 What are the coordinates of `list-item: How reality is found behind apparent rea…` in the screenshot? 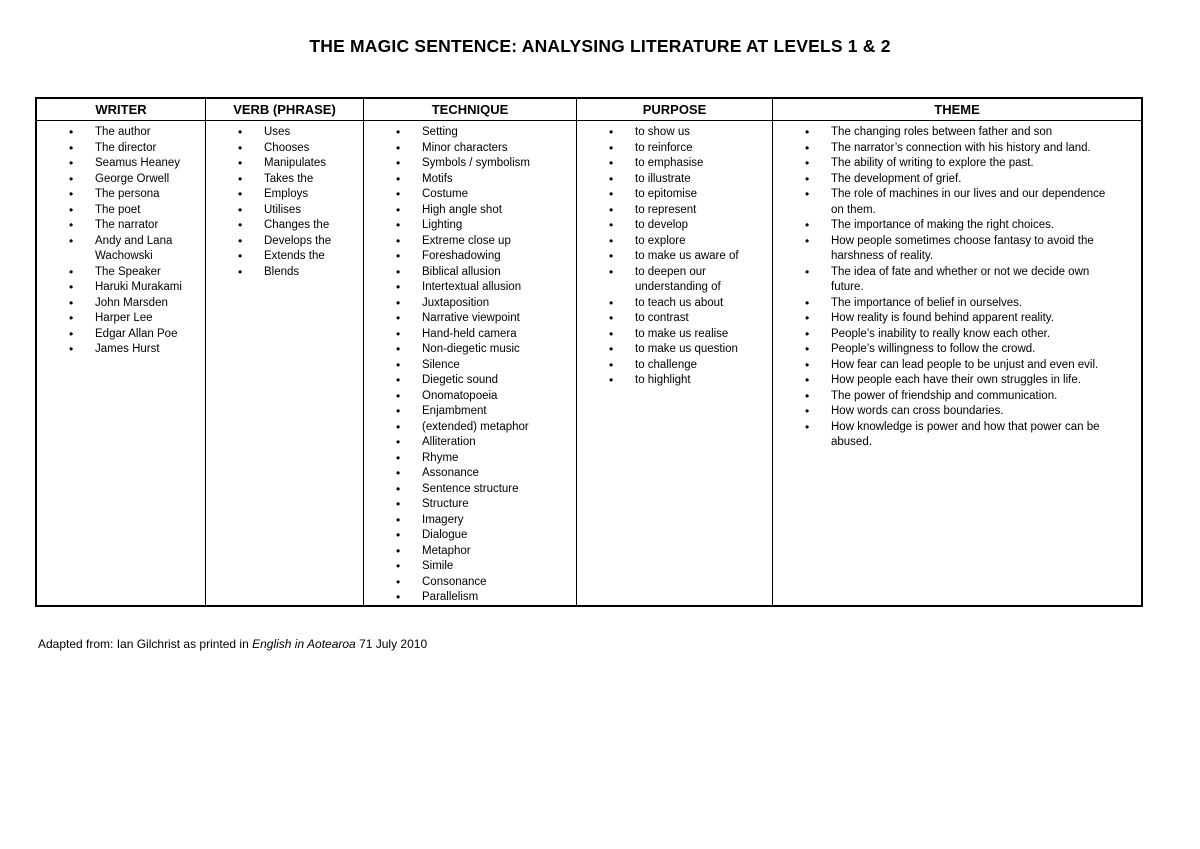 It's located at (947, 319).